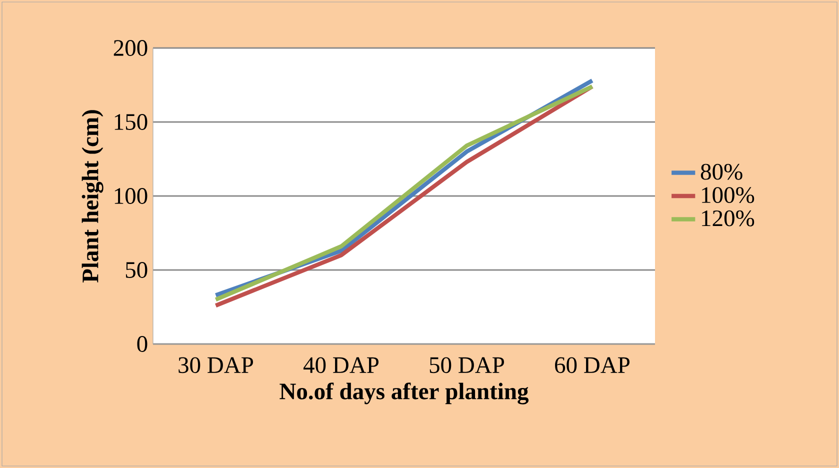 The image size is (839, 468). Describe the element at coordinates (467, 365) in the screenshot. I see `x-tick-label: 50 DAP` at that location.